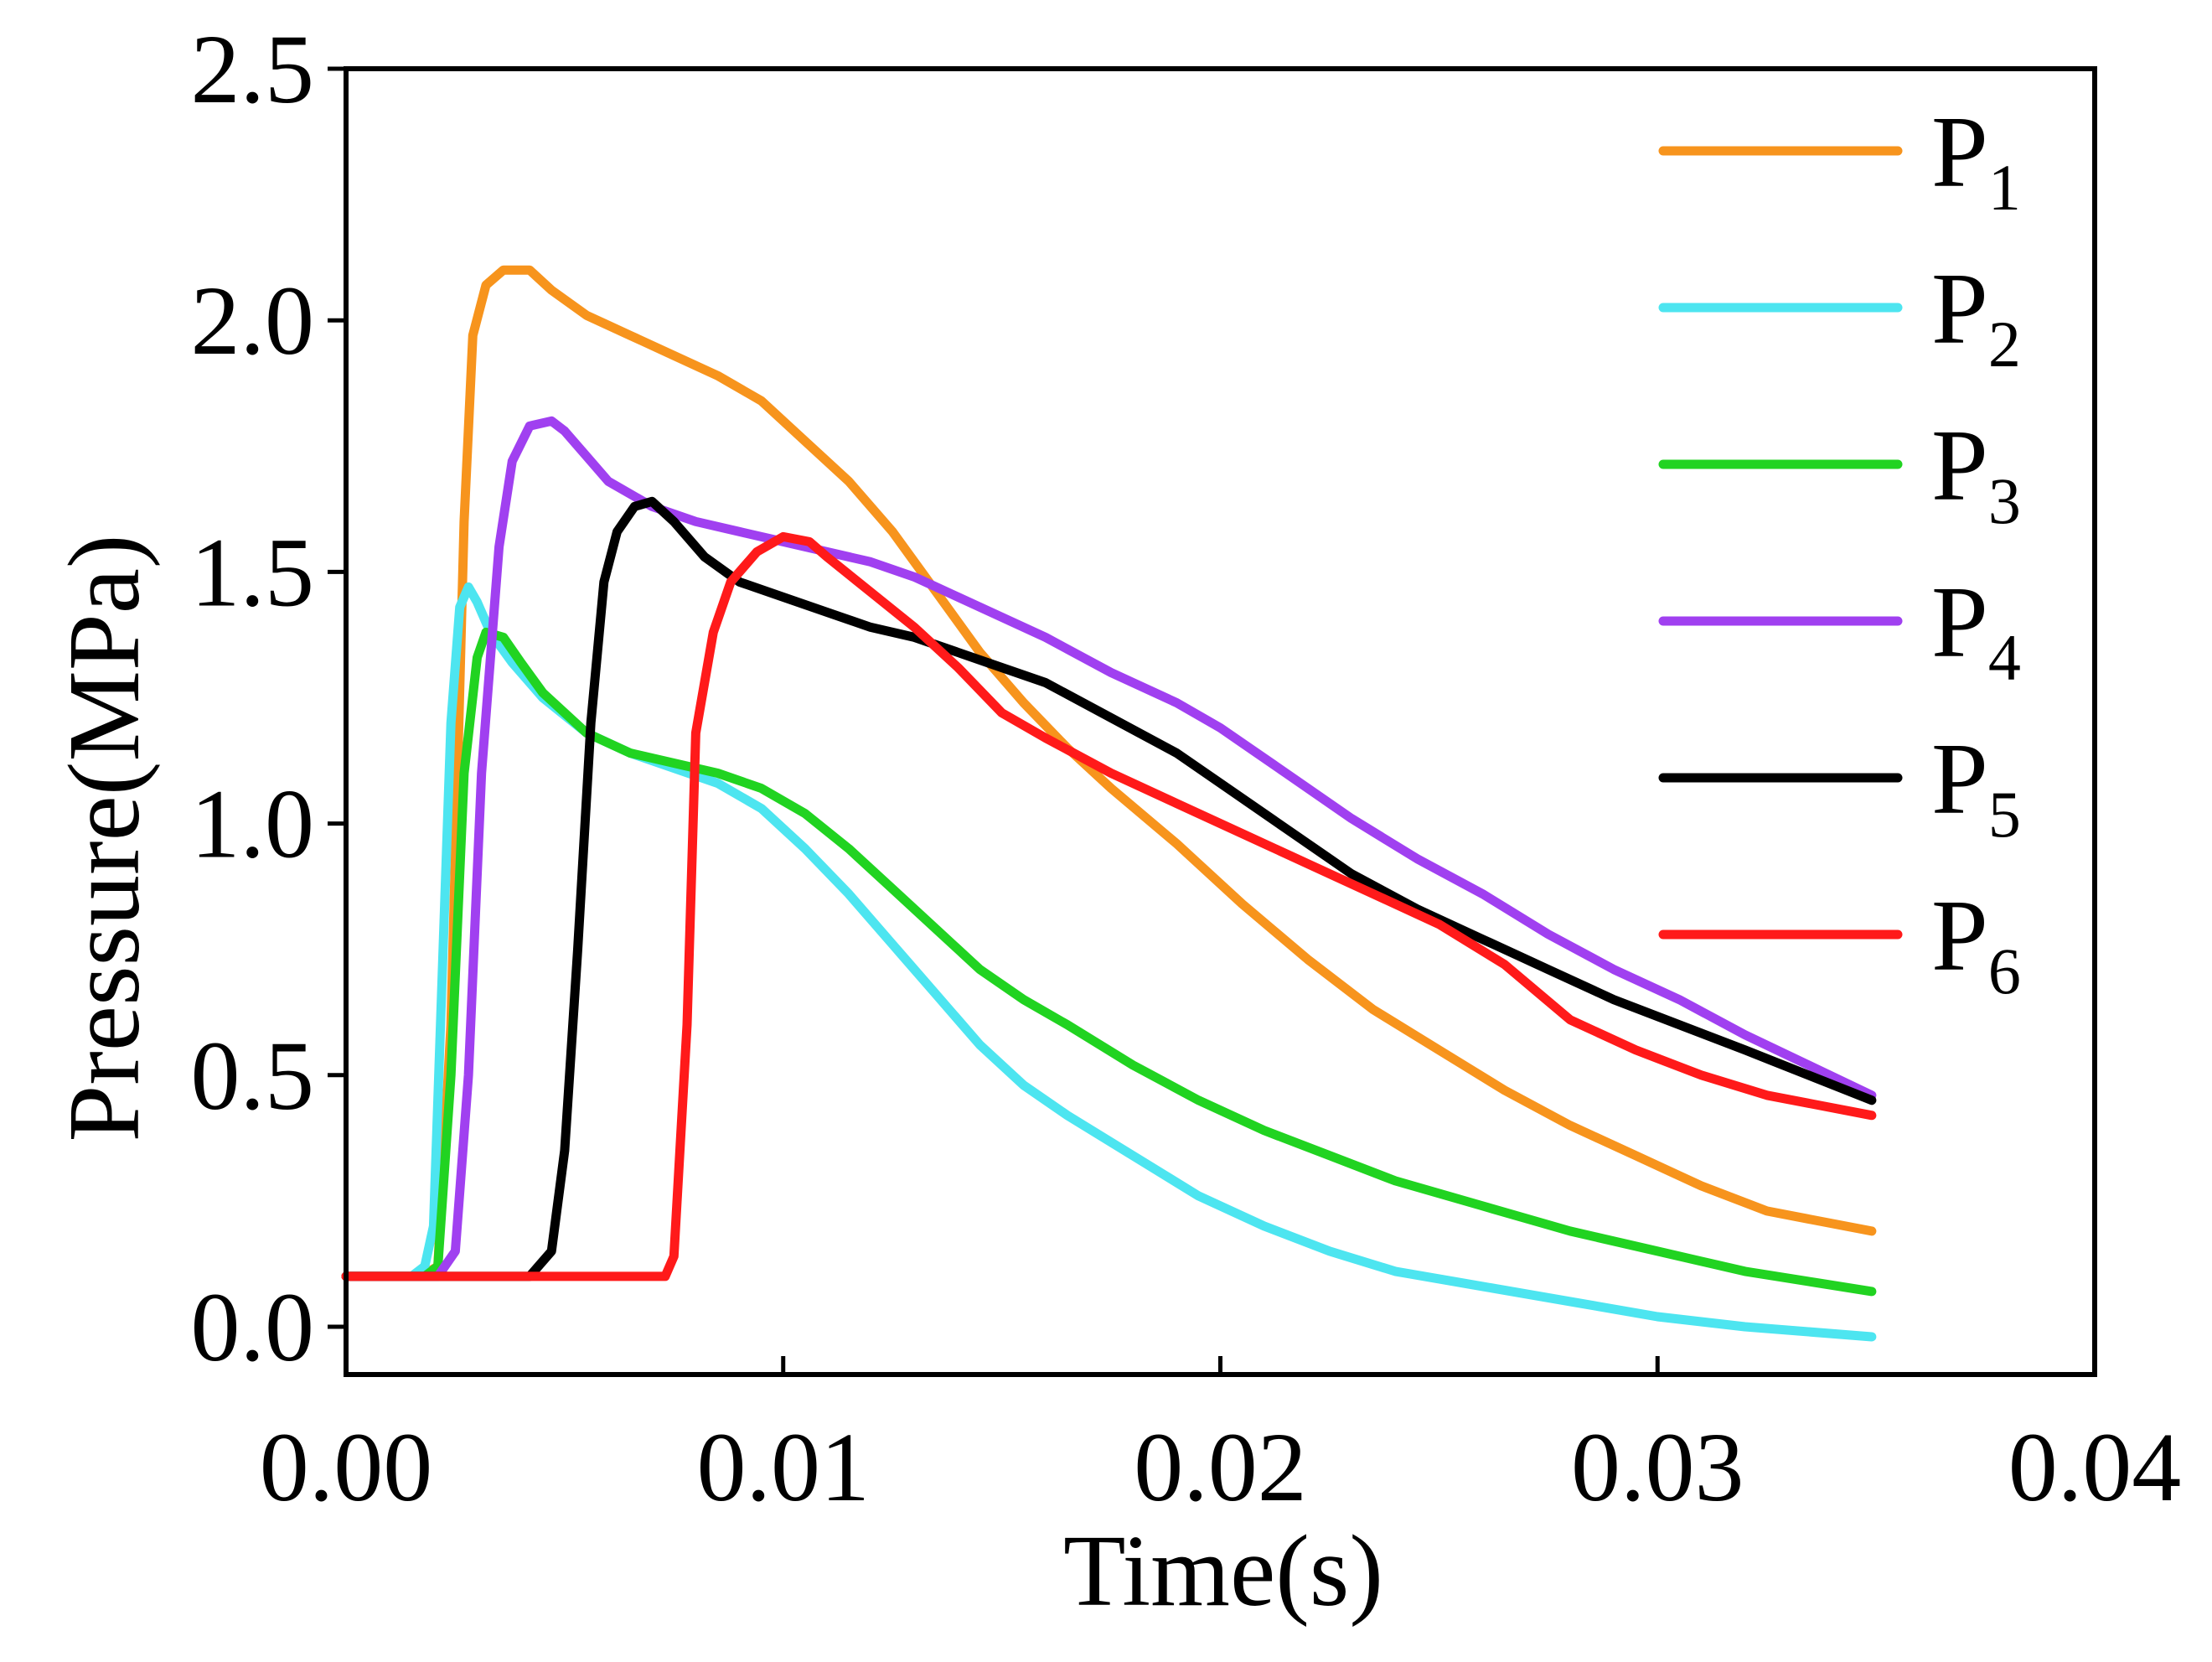  I want to click on y-axis-title: Pressure(MPa), so click(104, 838).